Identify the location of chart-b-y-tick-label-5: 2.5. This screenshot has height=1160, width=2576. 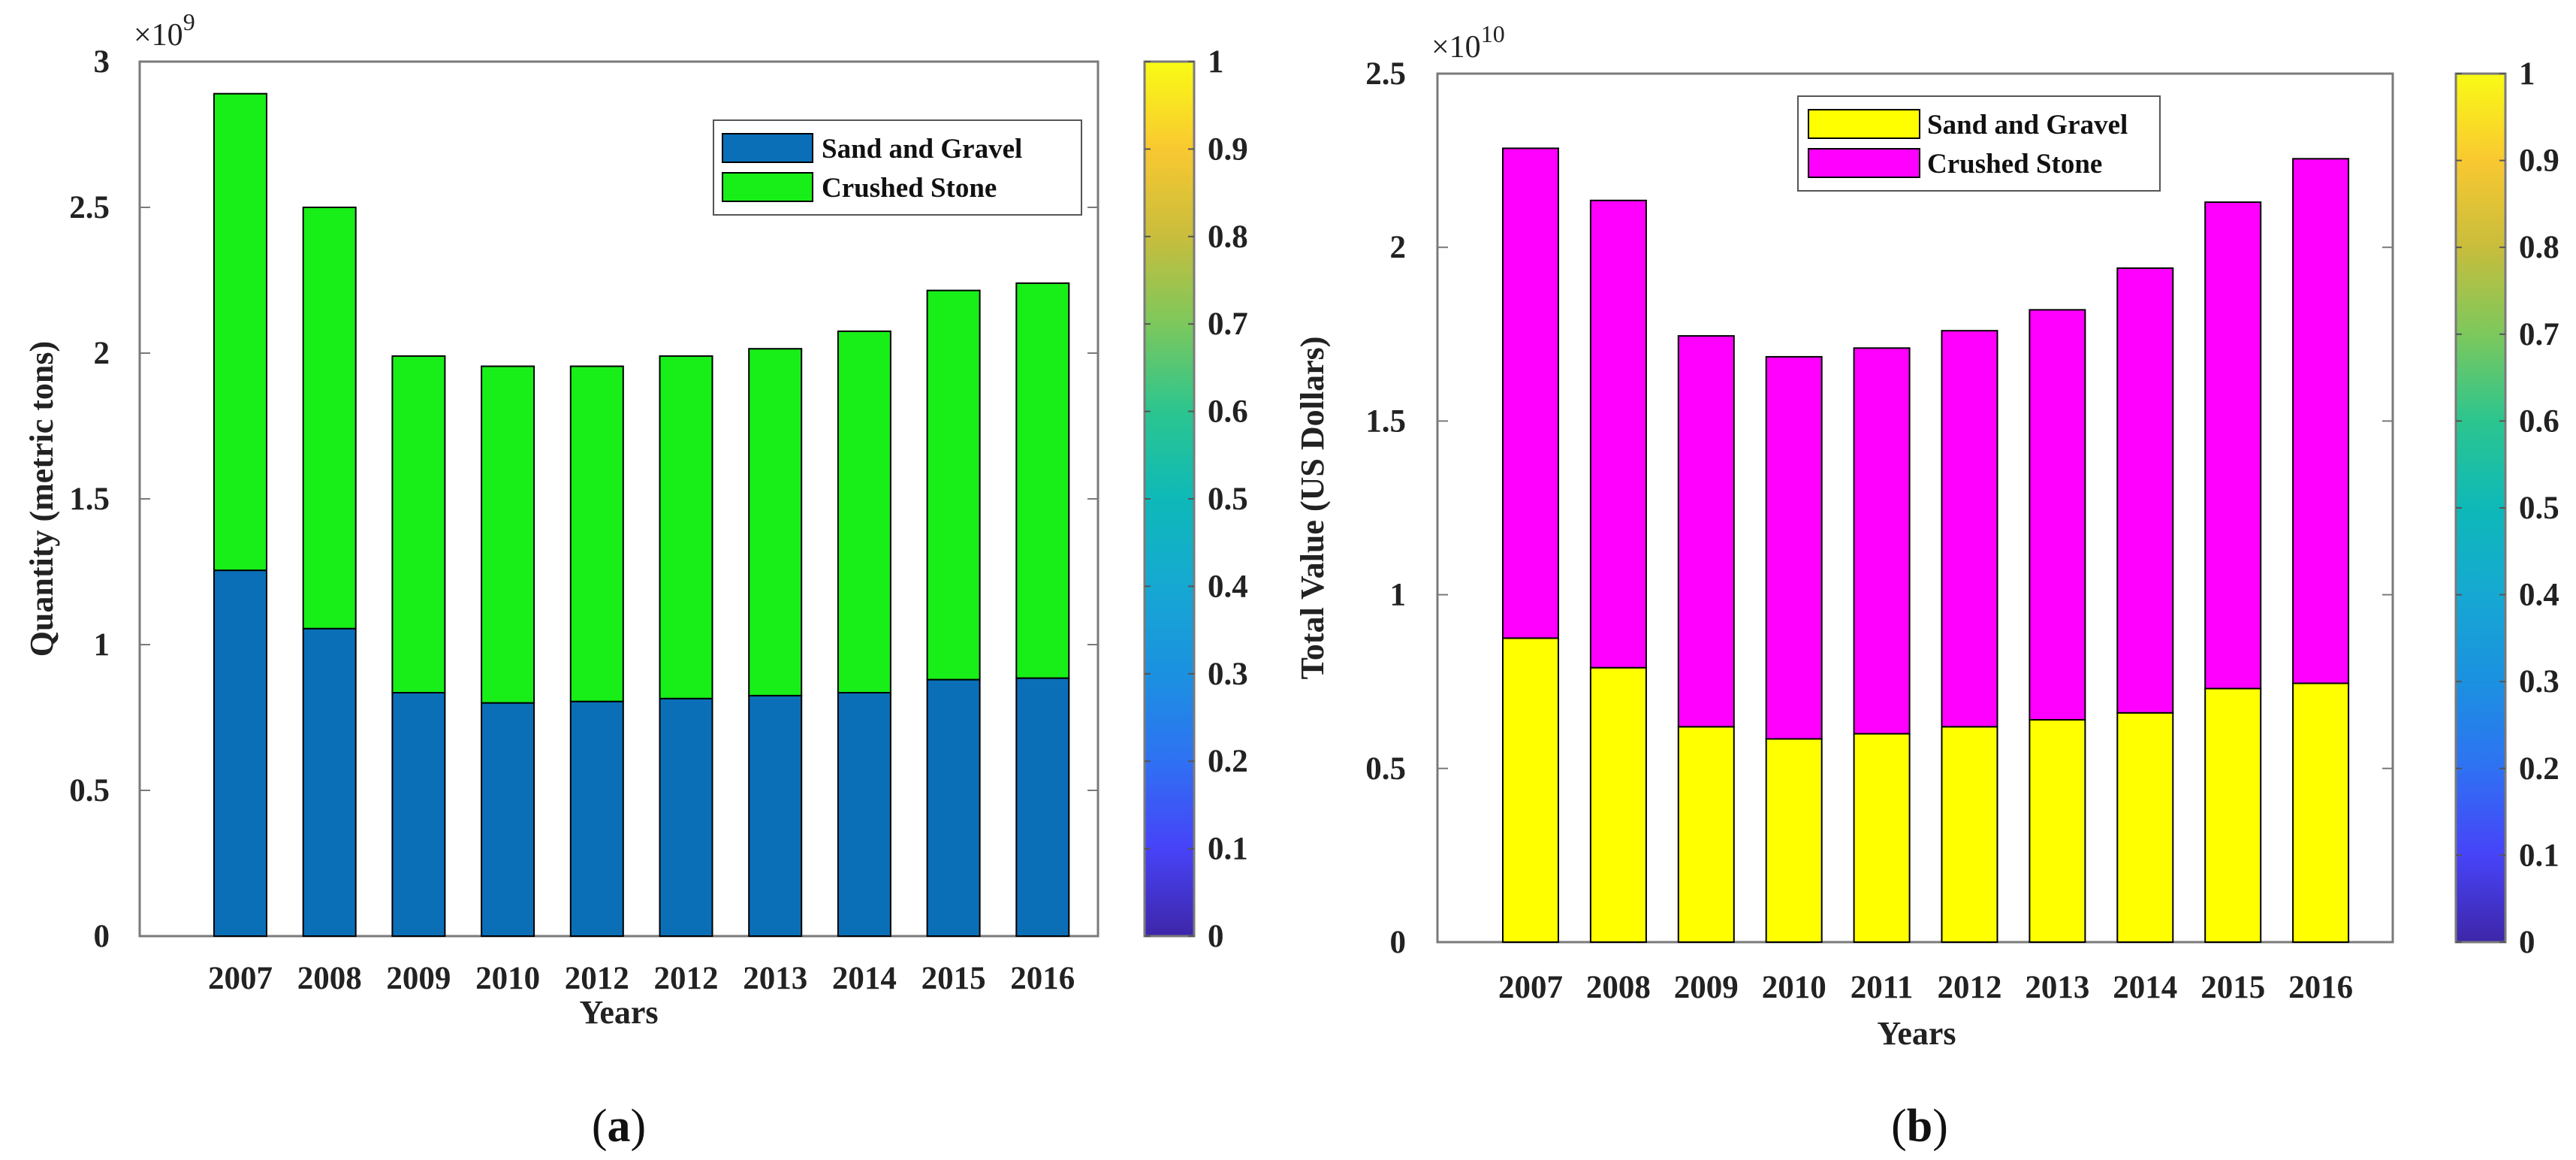
(1385, 74).